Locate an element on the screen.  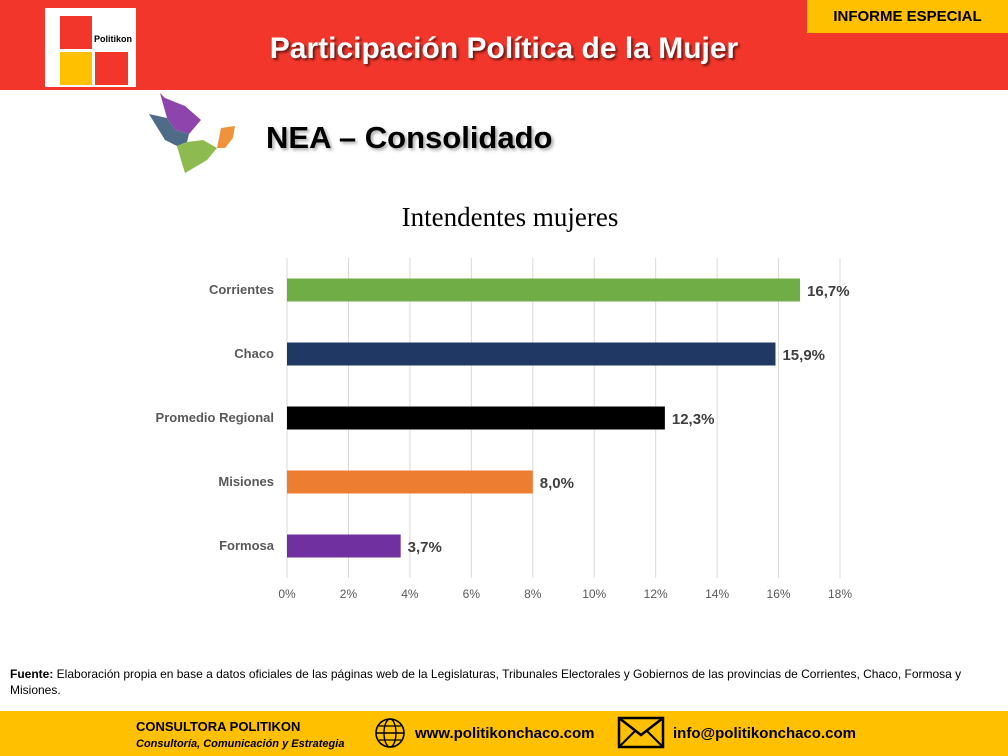
x-tick-label: 0% is located at coordinates (287, 594).